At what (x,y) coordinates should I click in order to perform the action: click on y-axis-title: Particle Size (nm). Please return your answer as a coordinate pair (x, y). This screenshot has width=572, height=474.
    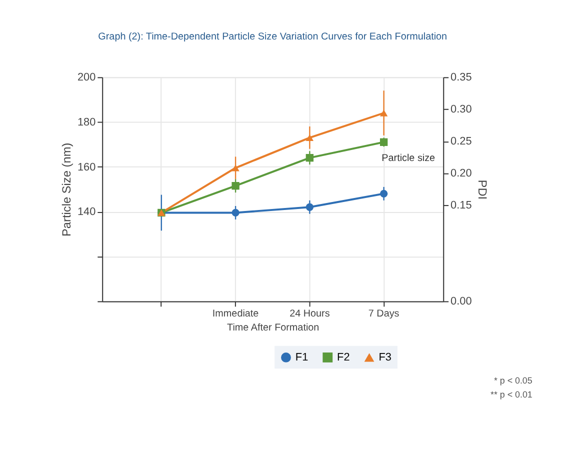
    Looking at the image, I should click on (67, 189).